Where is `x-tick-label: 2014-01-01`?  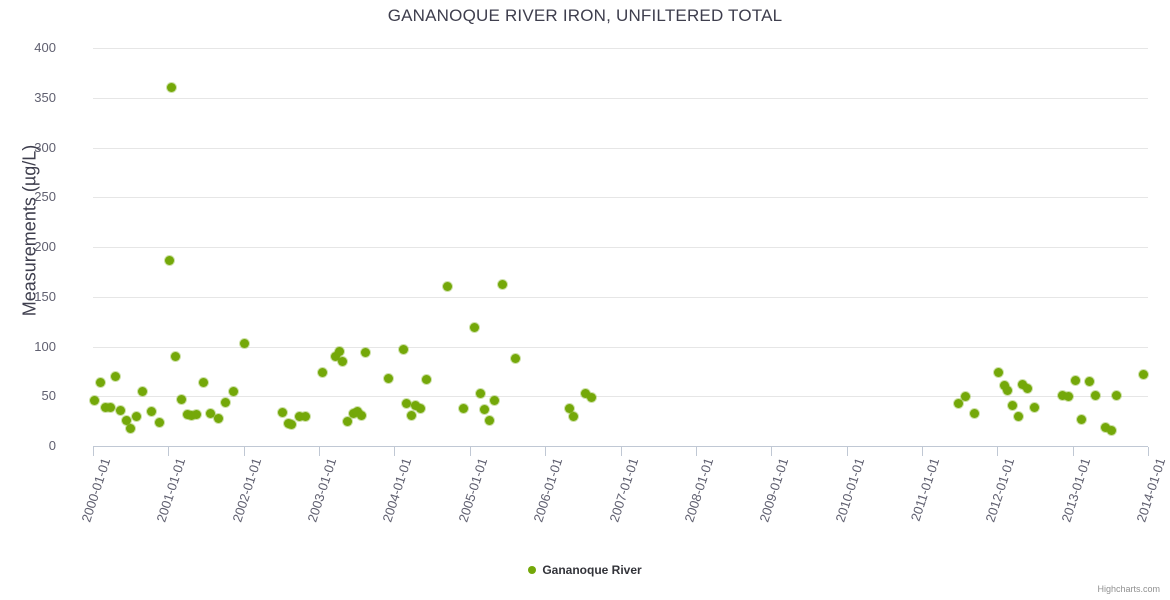 x-tick-label: 2014-01-01 is located at coordinates (1151, 490).